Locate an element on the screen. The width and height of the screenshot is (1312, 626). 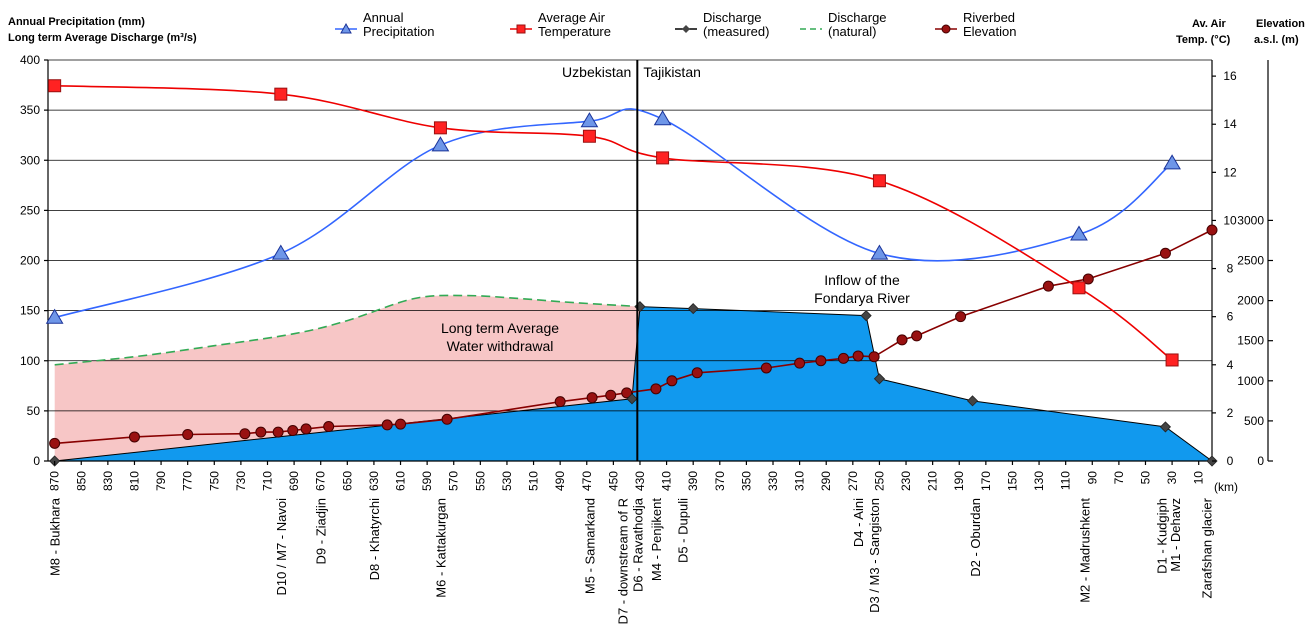
elev-axis-tick-label: 3000 is located at coordinates (1250, 220).